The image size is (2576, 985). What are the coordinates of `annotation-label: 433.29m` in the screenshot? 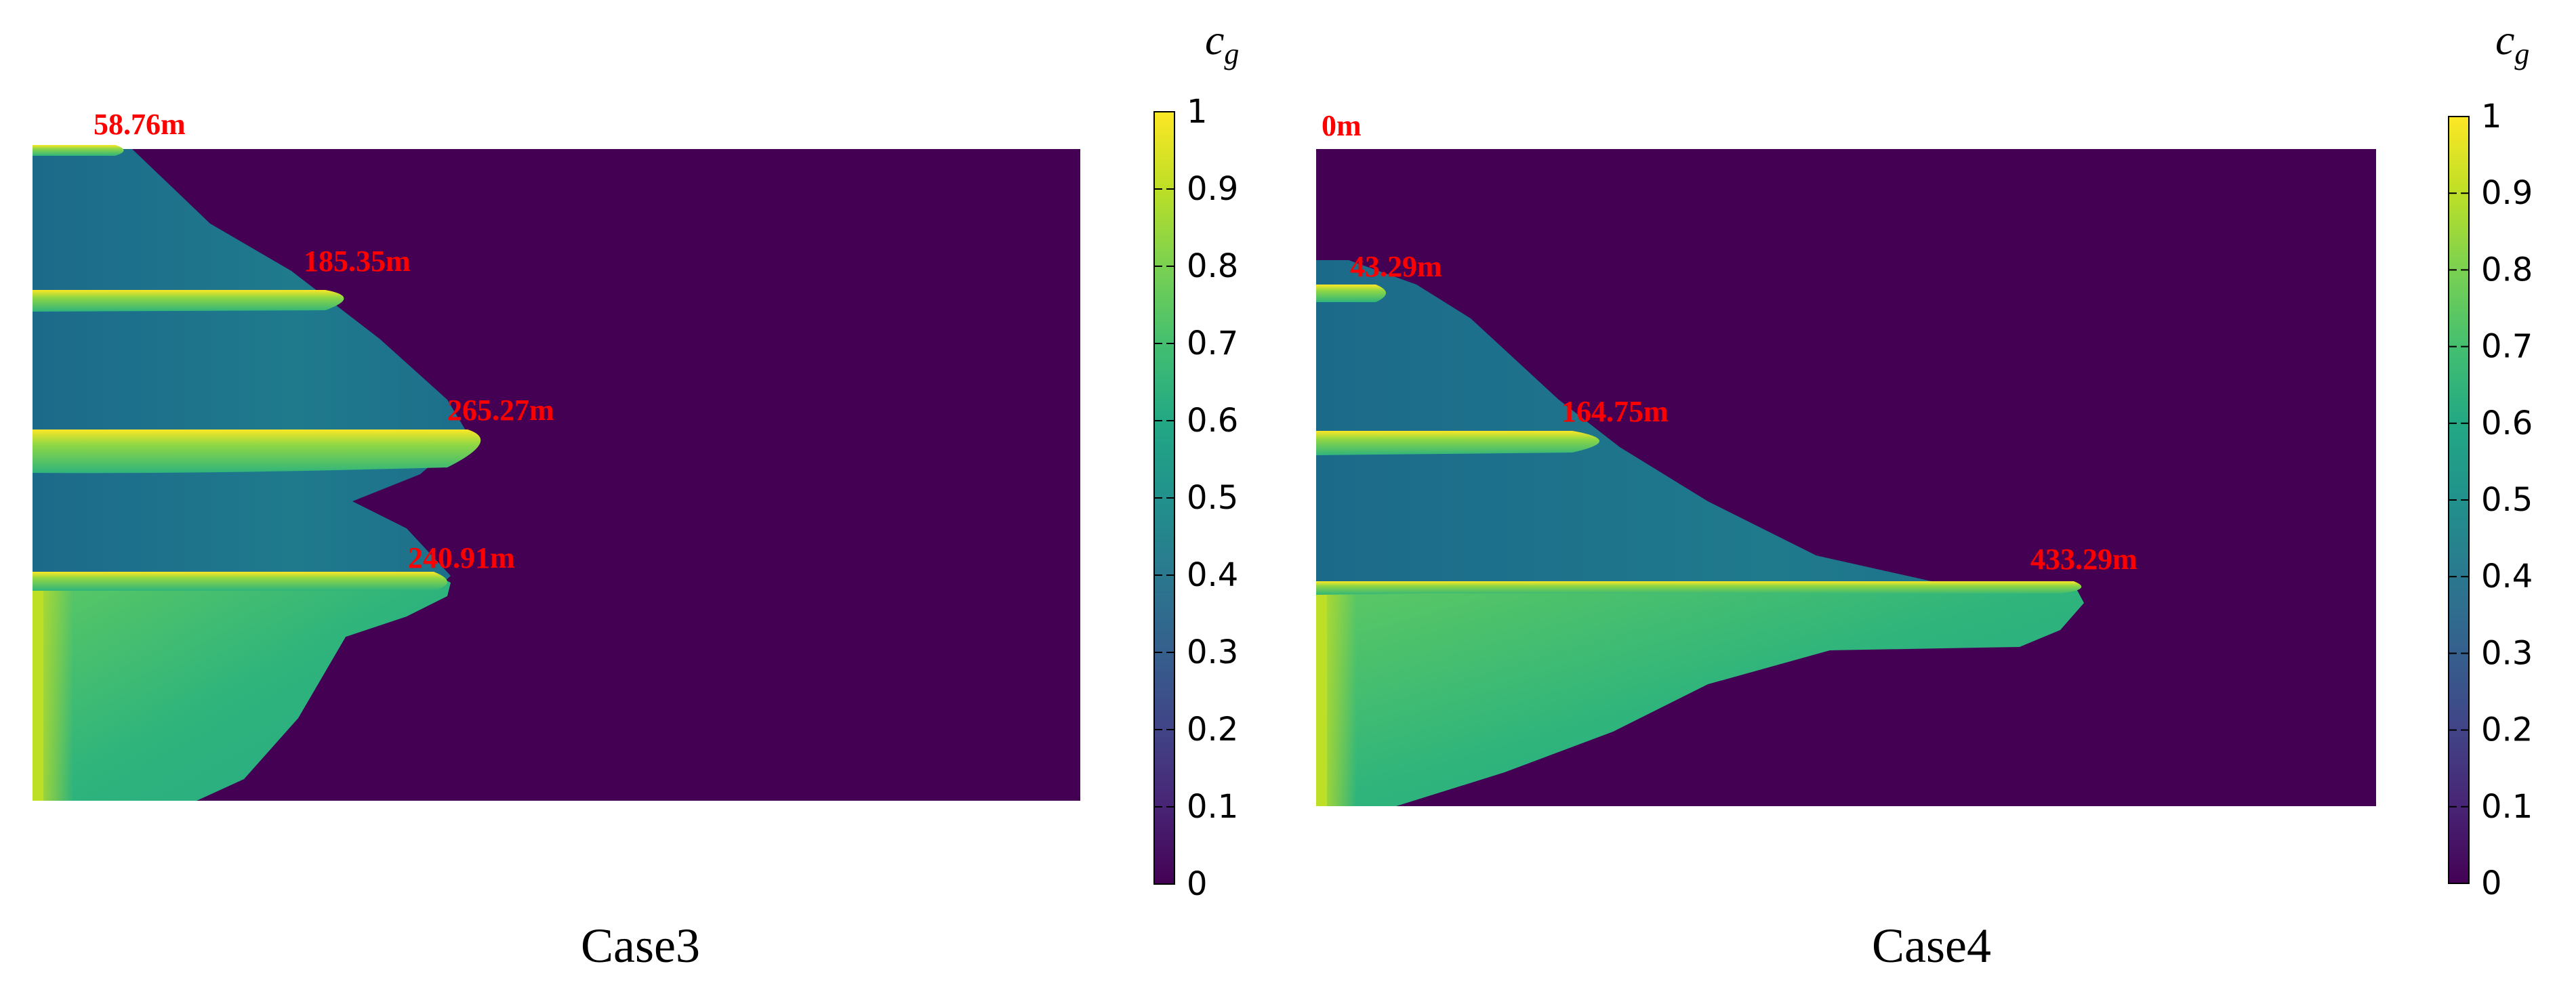 It's located at (2084, 559).